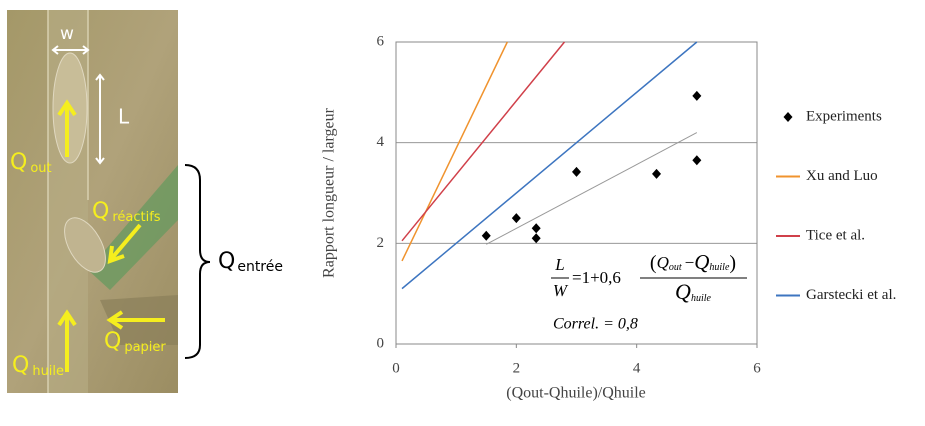 This screenshot has height=426, width=925. Describe the element at coordinates (842, 176) in the screenshot. I see `legend-label: Xu and Luo` at that location.